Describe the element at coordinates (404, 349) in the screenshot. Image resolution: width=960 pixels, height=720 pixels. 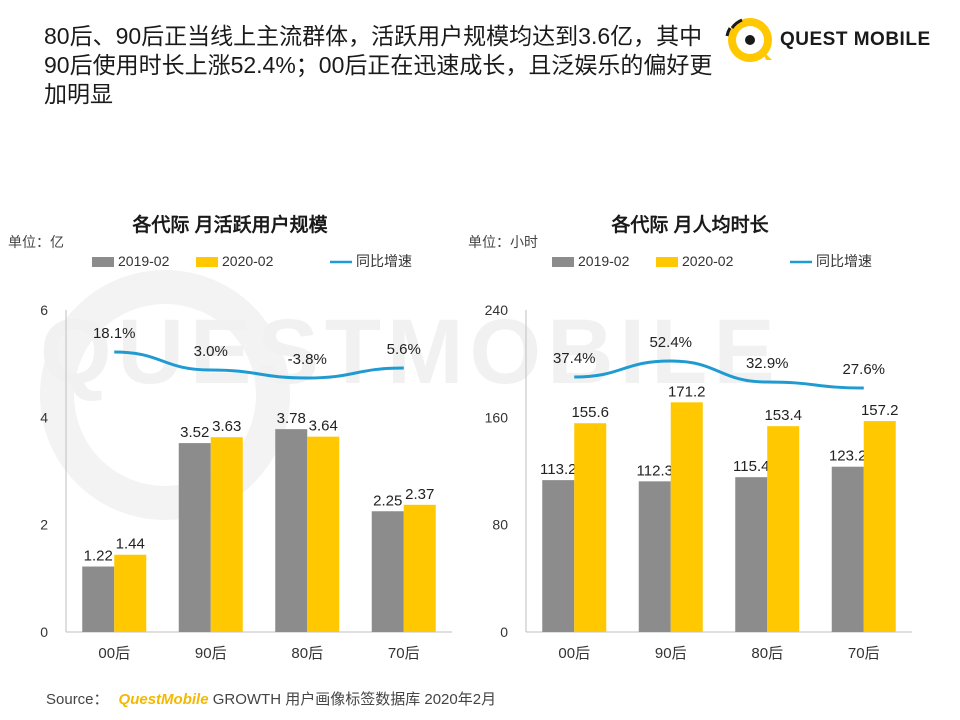
I see `growth-label: 5.6%` at that location.